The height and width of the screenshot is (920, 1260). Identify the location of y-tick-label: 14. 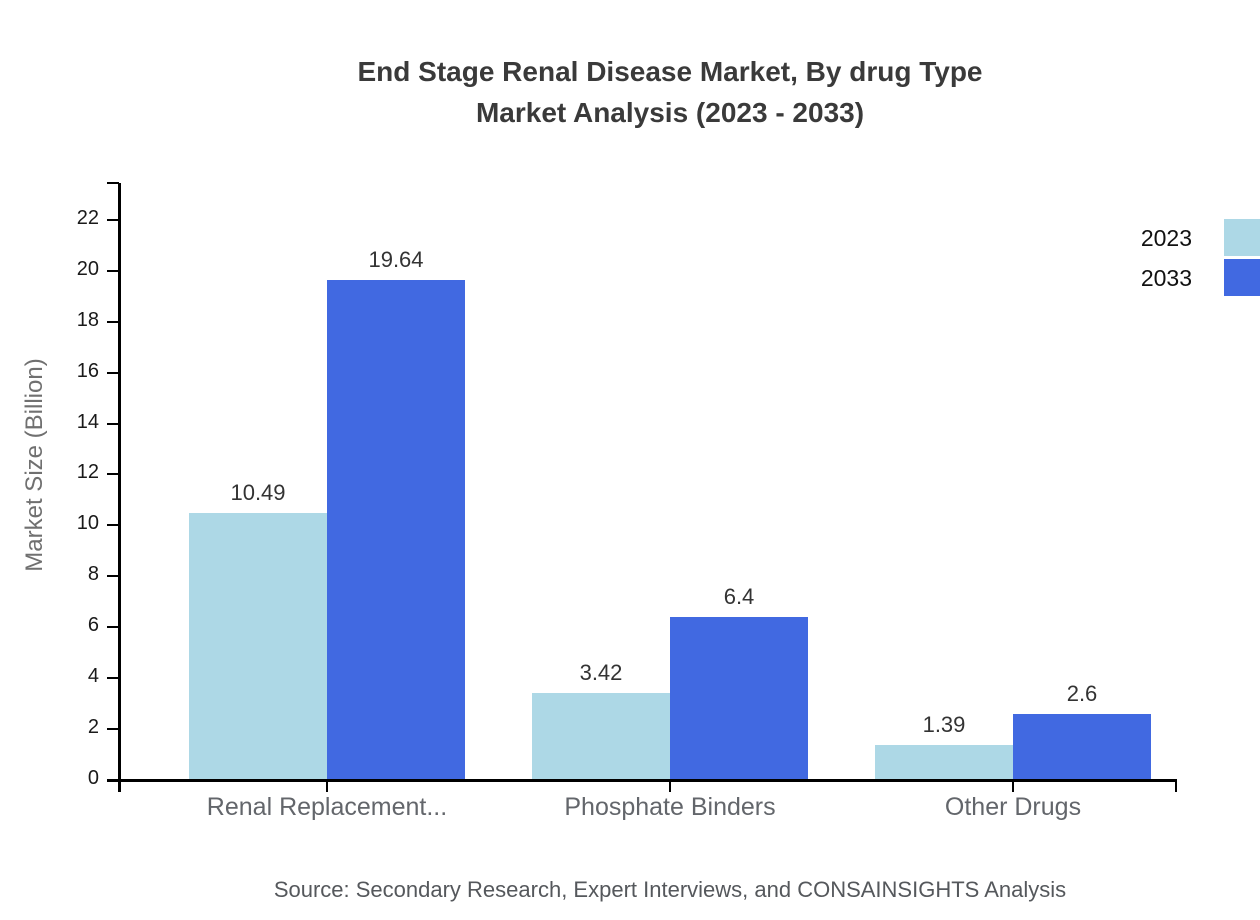
(87, 421).